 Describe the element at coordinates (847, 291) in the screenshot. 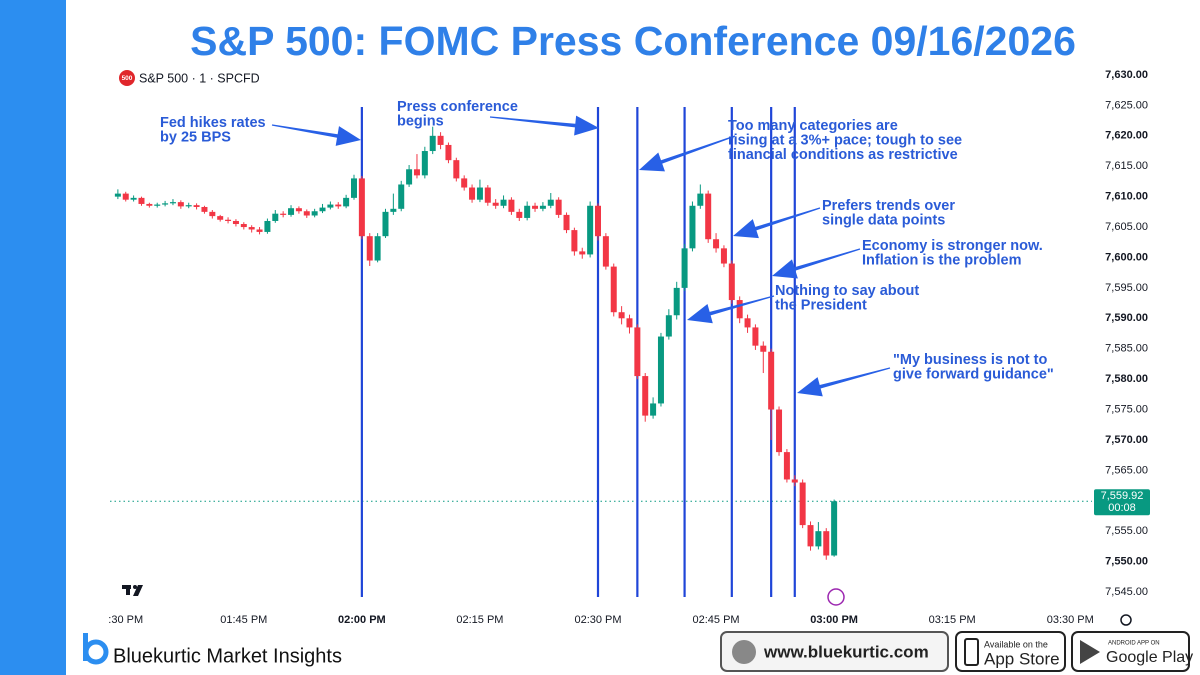

I see `annotation-text: Nothing to say about` at that location.